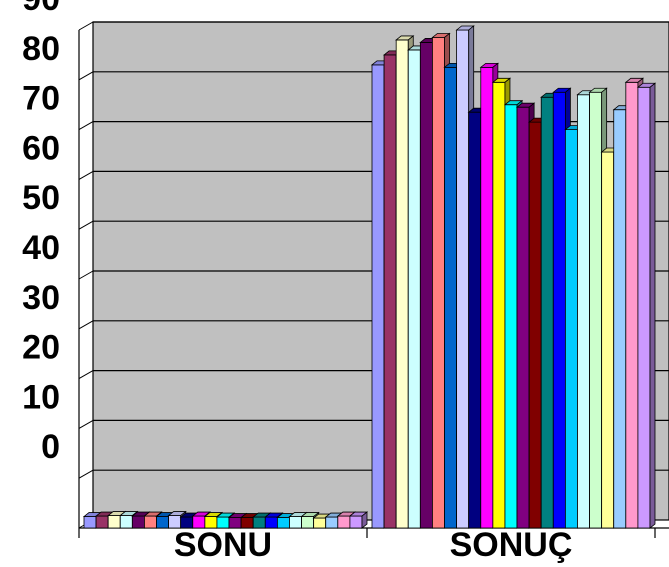  What do you see at coordinates (373, 545) in the screenshot?
I see `x-axis-categories: SONU SONUÇ` at bounding box center [373, 545].